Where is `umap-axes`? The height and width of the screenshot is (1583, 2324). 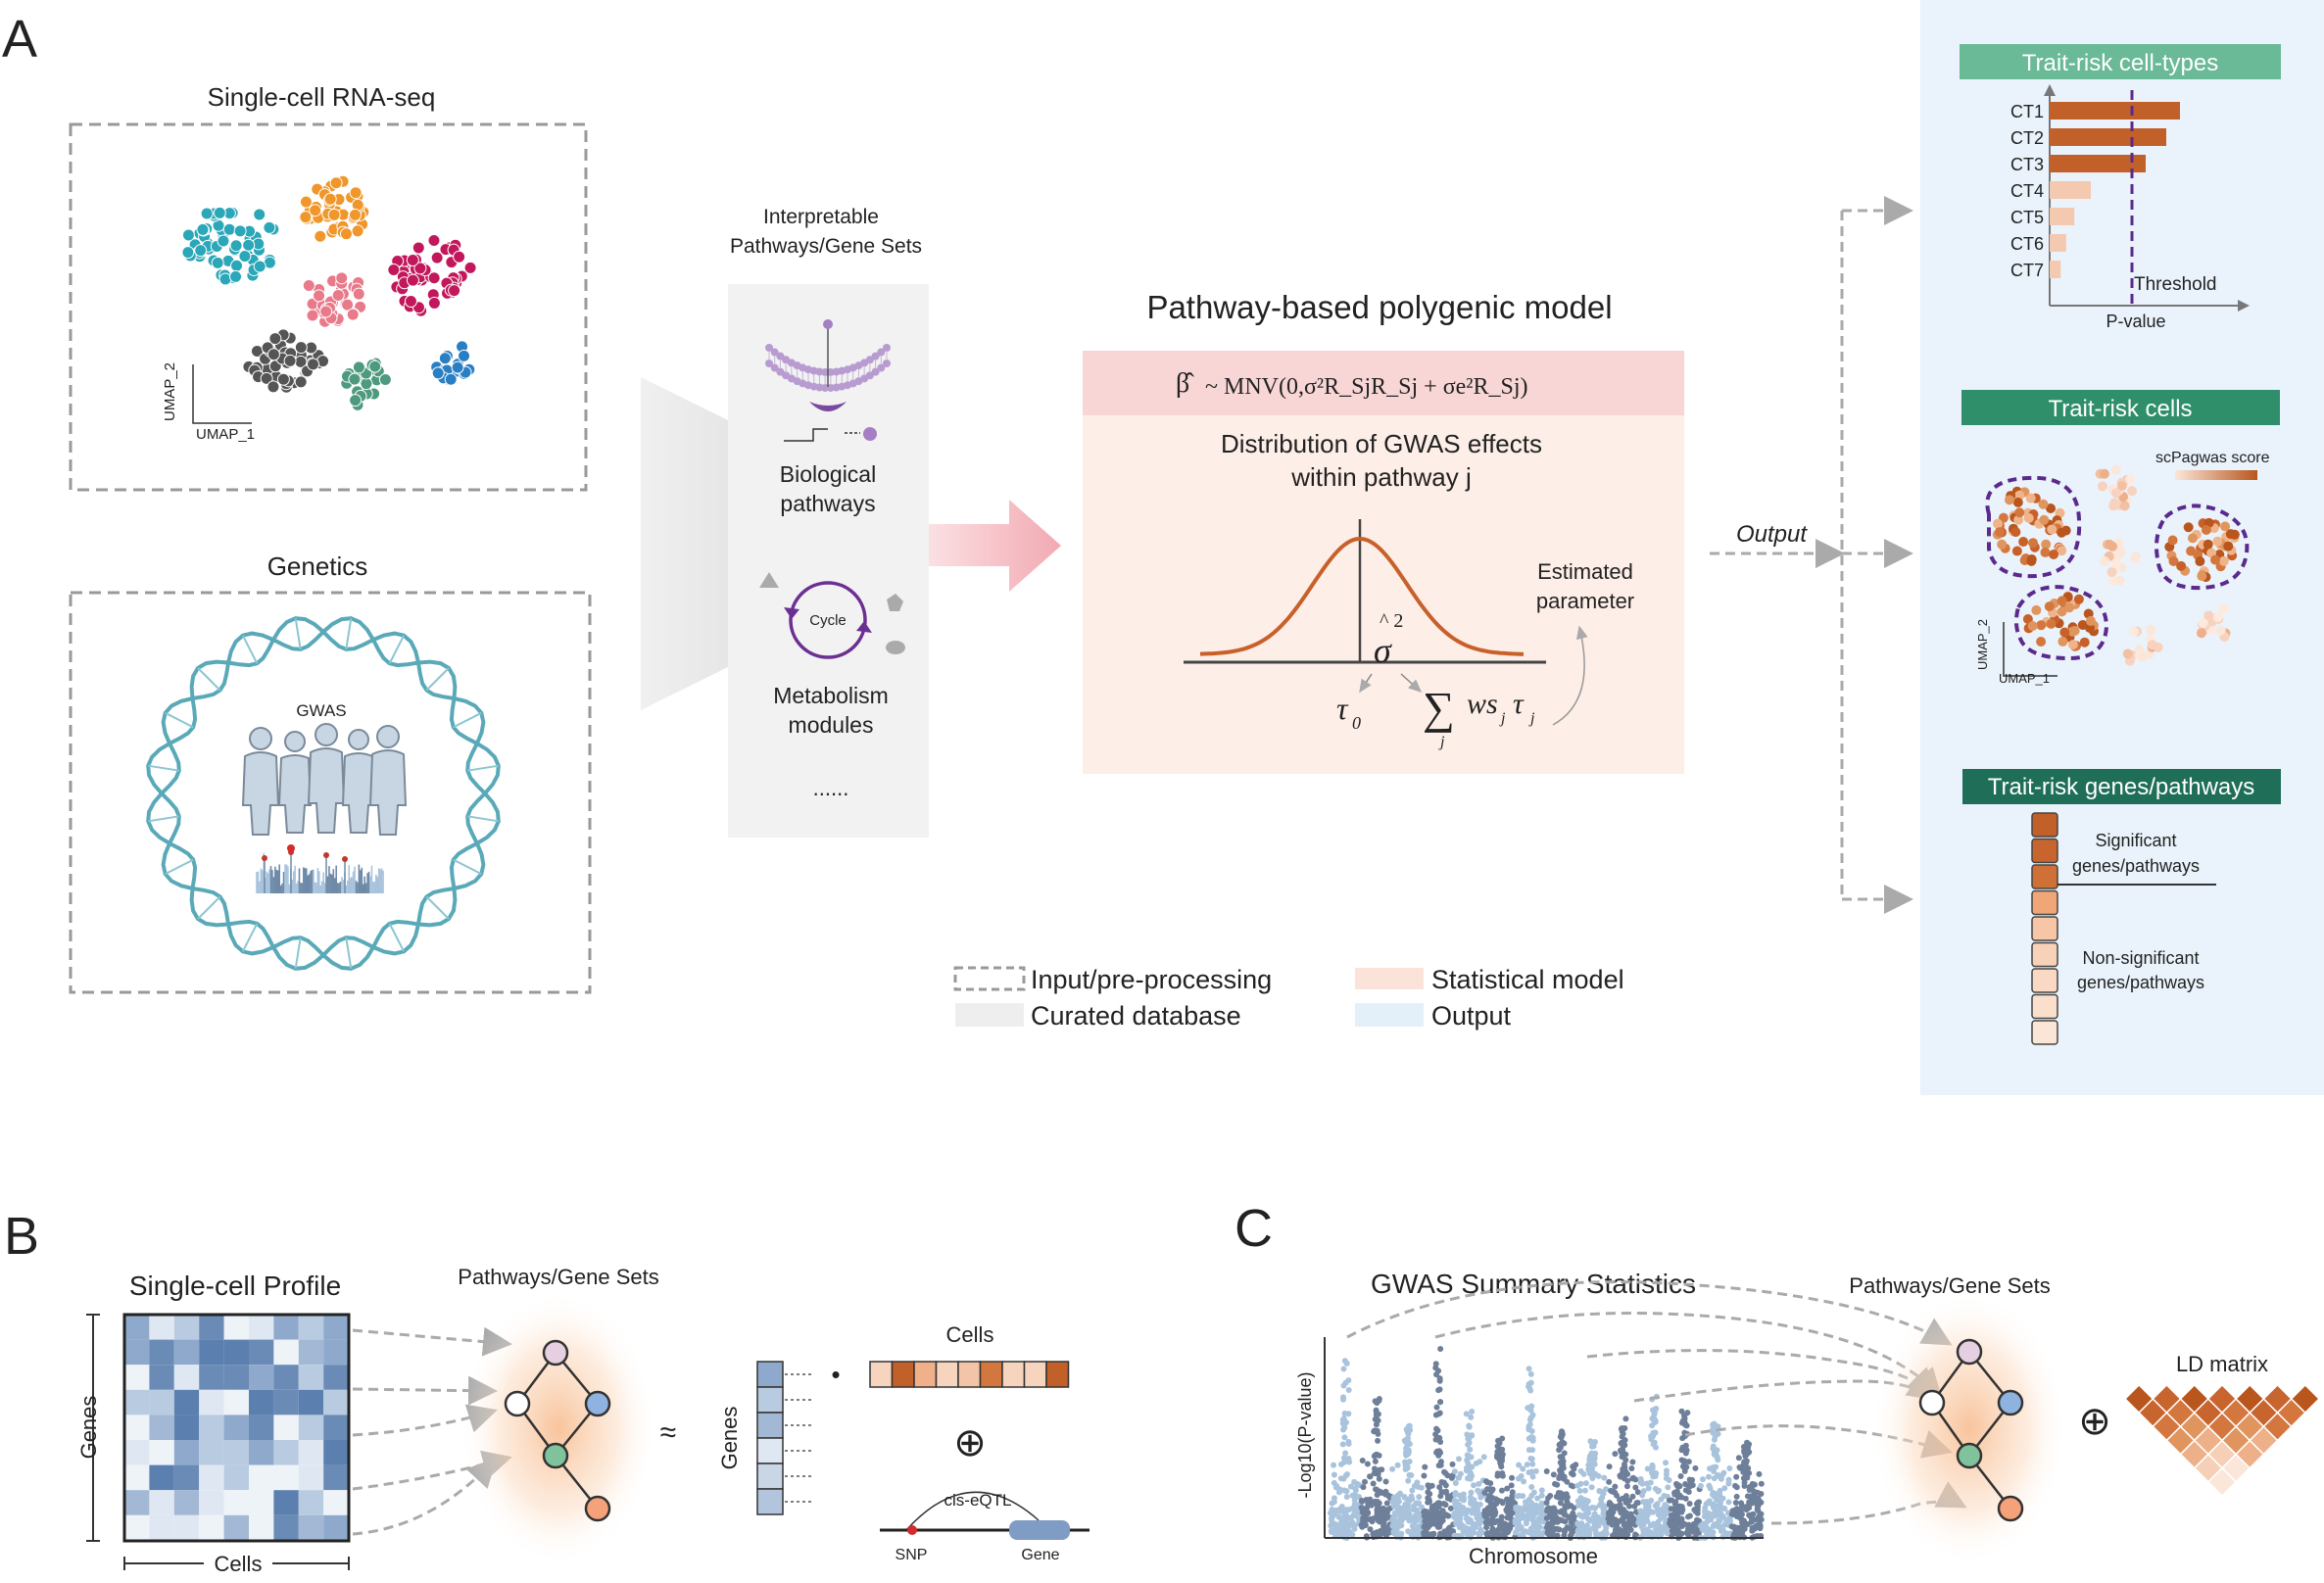
umap-axes is located at coordinates (222, 394).